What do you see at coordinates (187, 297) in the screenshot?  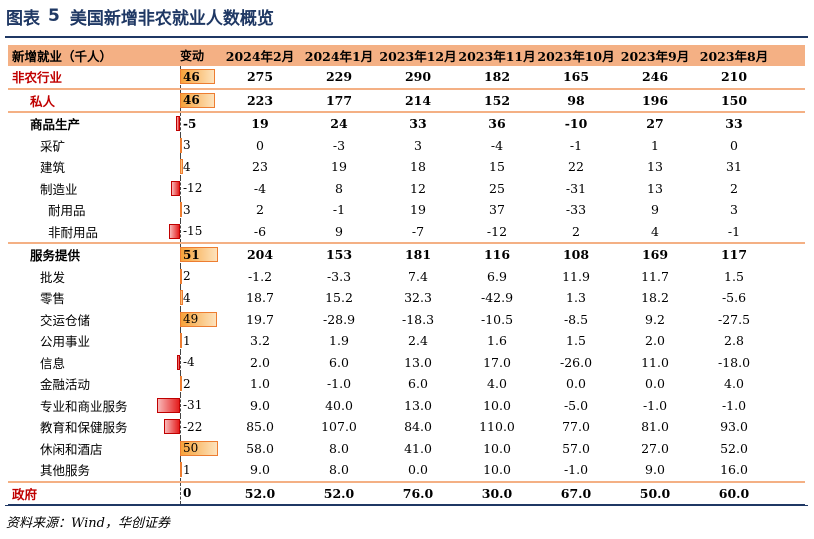 I see `change-value: 4` at bounding box center [187, 297].